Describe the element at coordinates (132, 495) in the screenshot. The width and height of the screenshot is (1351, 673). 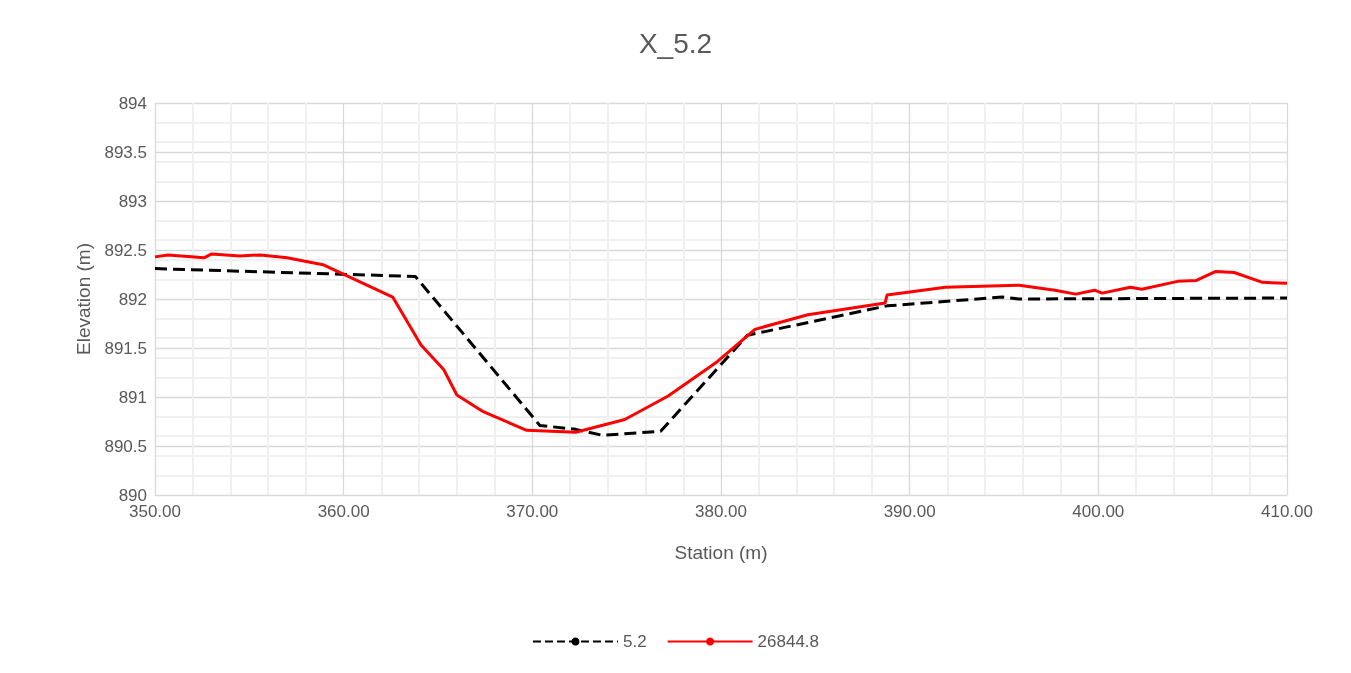
I see `y-tick-label: 890` at that location.